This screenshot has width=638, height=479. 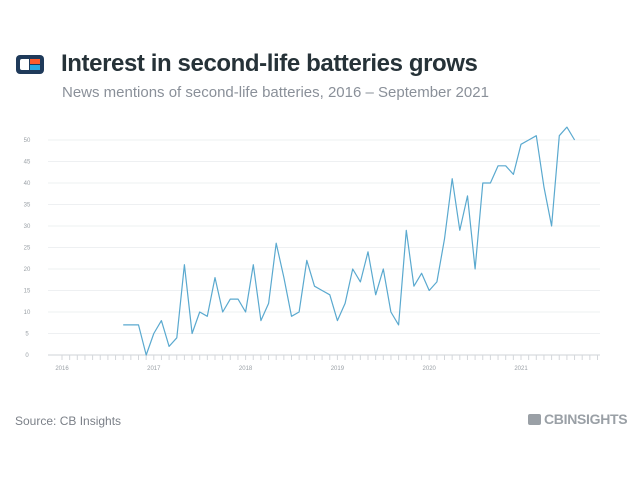 I want to click on x-tick-label: 2020, so click(x=430, y=369).